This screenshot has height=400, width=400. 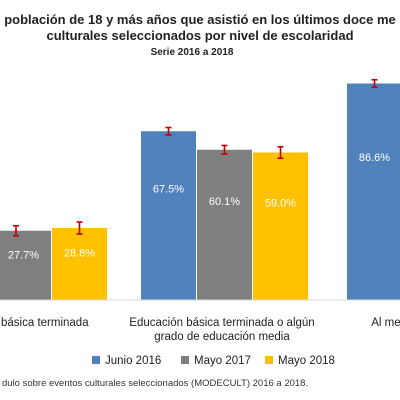 I want to click on error-bar-partial, so click(x=16, y=230).